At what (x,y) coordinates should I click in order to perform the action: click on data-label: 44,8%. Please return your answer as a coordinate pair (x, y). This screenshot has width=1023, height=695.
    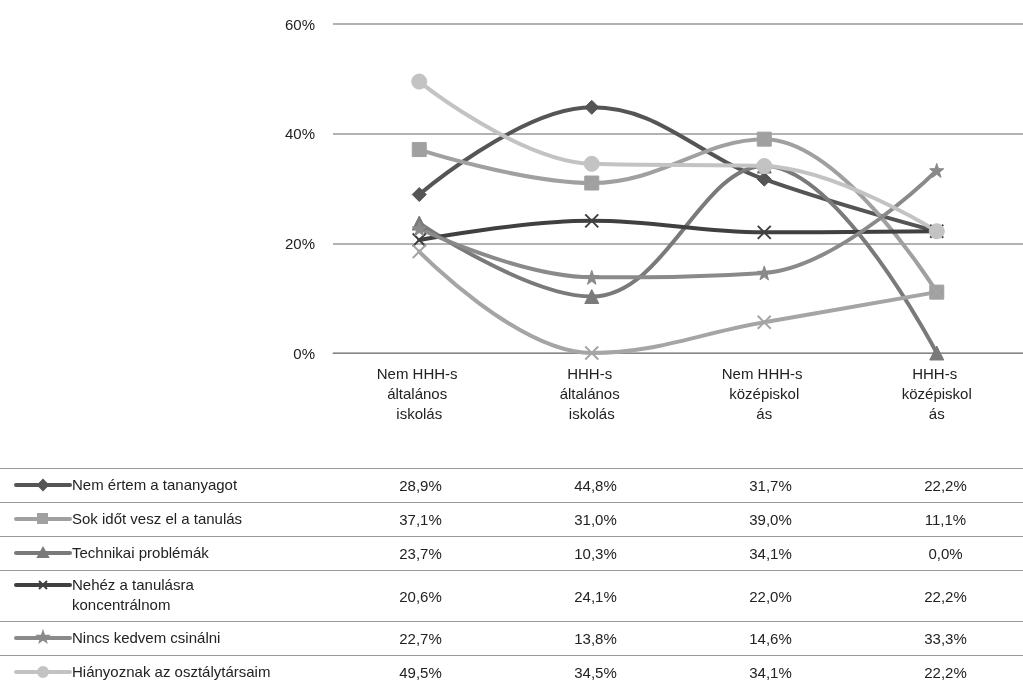
    Looking at the image, I should click on (595, 485).